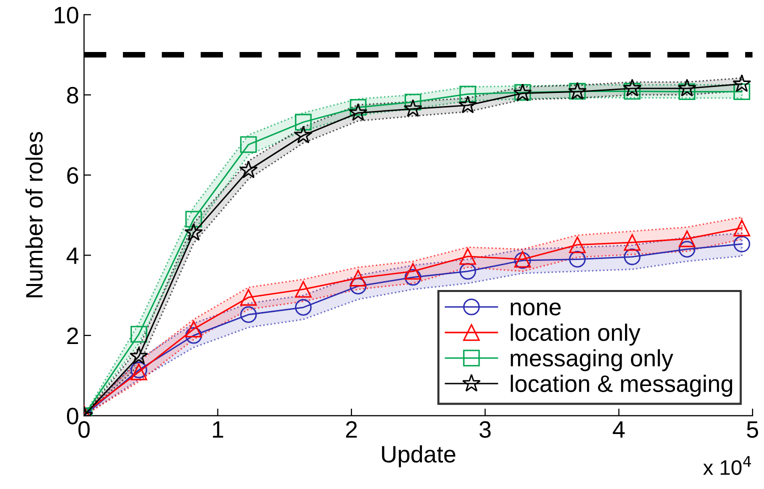 The height and width of the screenshot is (489, 764). Describe the element at coordinates (351, 429) in the screenshot. I see `x-tick-label: 2` at that location.